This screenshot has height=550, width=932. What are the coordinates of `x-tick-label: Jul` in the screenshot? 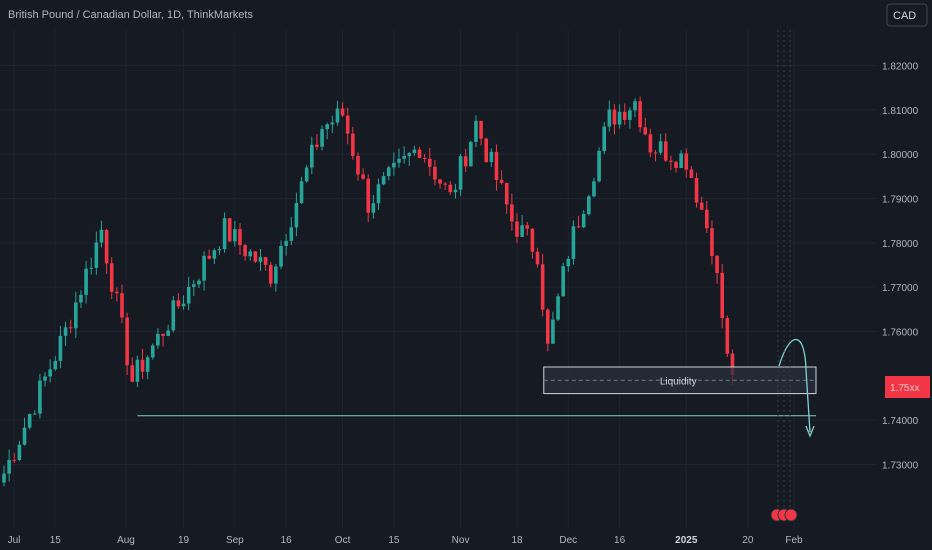 It's located at (14, 540).